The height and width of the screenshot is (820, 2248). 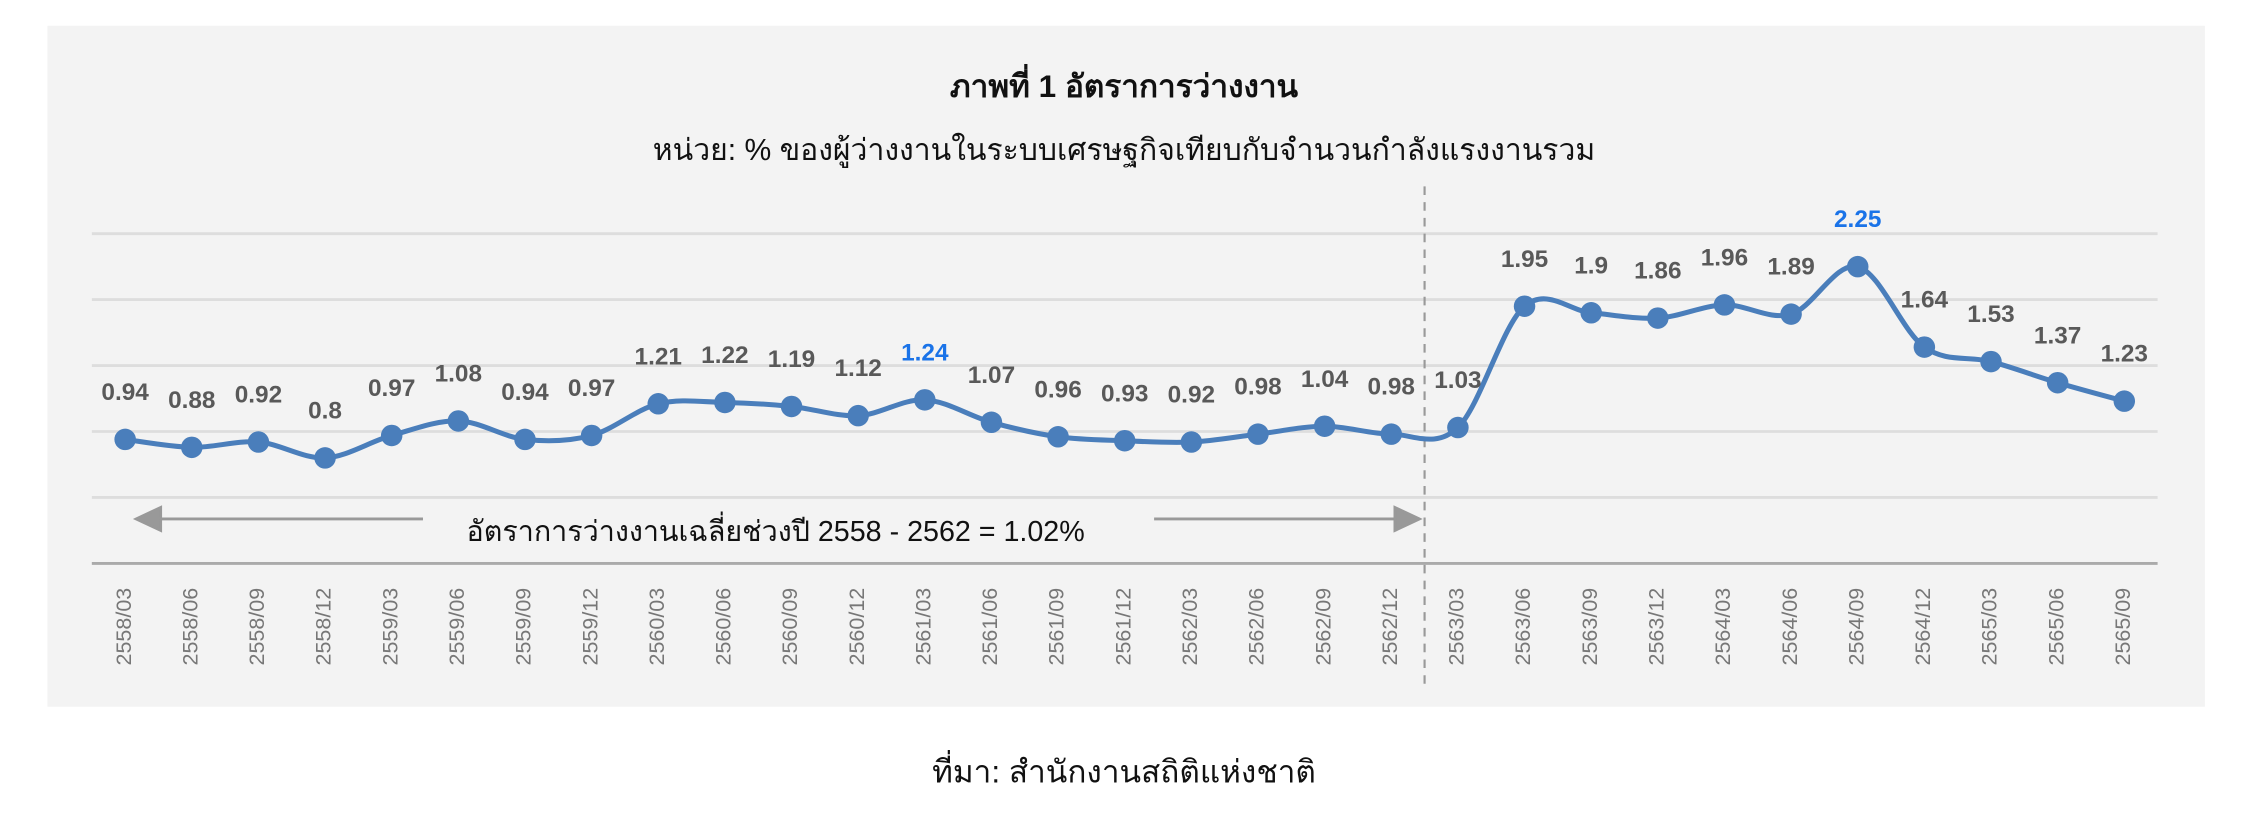 What do you see at coordinates (991, 375) in the screenshot?
I see `data-label: 1.07` at bounding box center [991, 375].